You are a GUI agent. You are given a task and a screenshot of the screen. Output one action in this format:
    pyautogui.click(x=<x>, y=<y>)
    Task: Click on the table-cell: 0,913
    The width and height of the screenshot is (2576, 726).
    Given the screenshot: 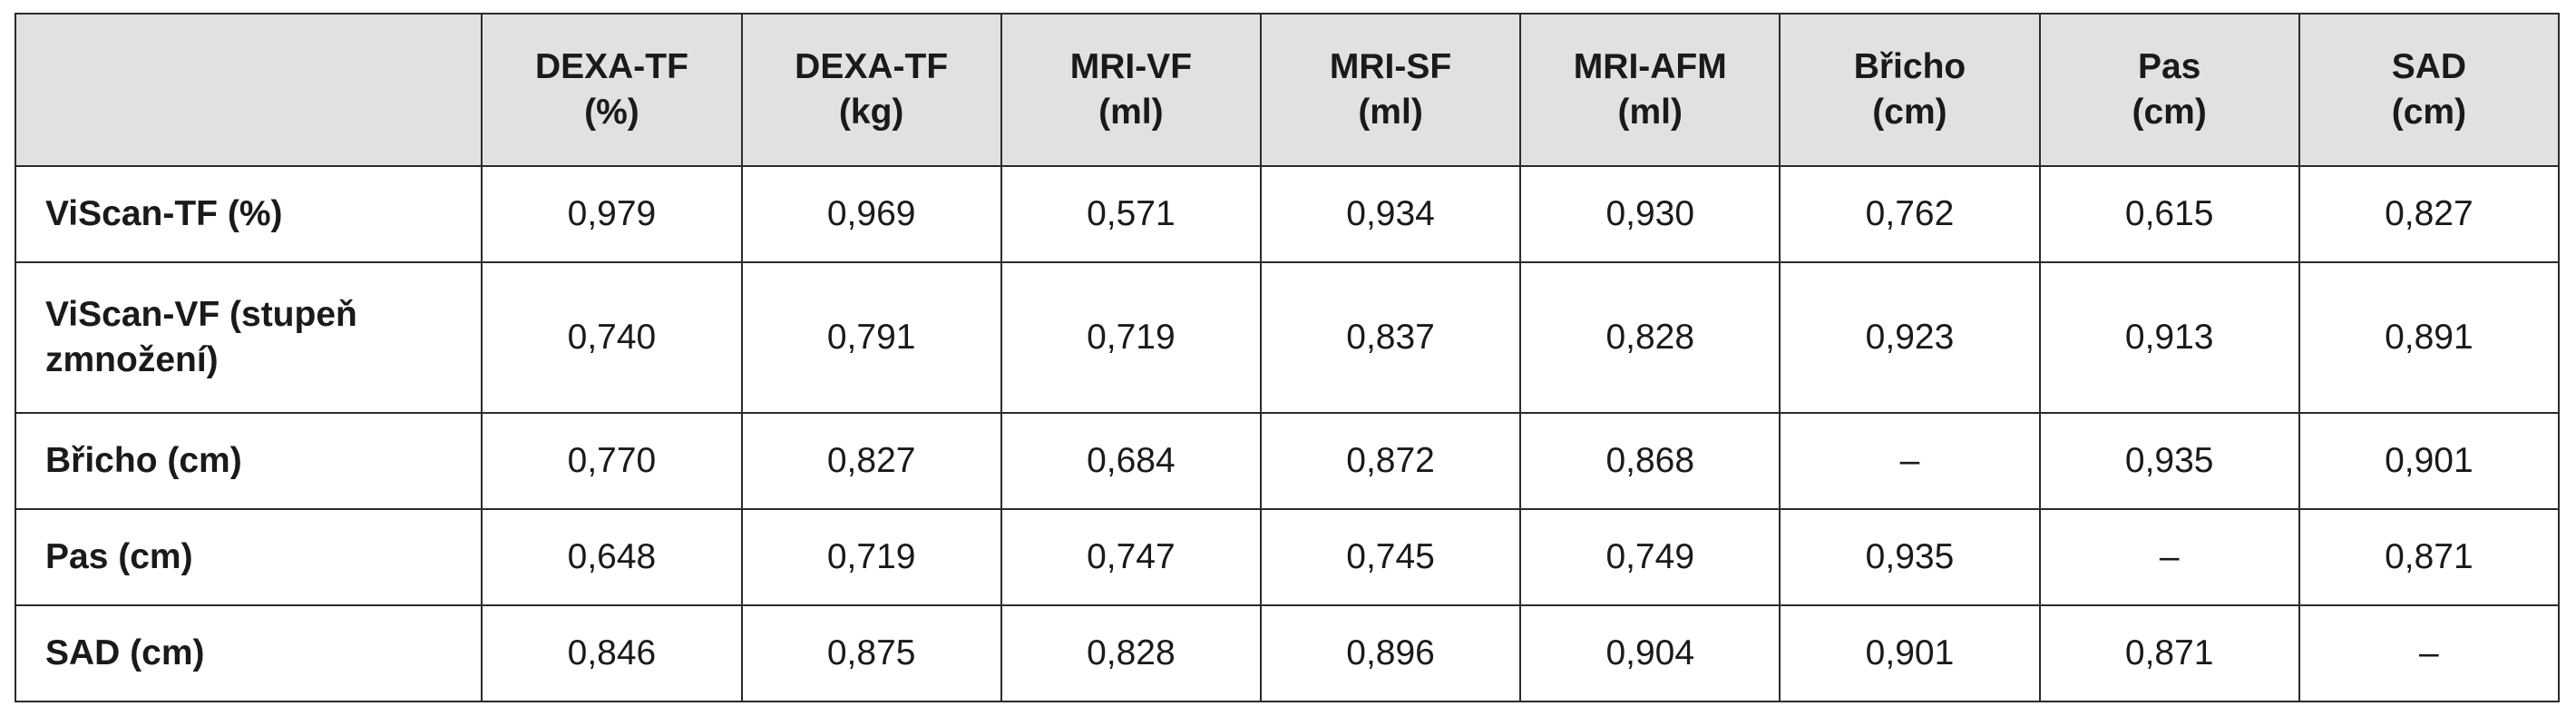 What is the action you would take?
    pyautogui.click(x=2169, y=337)
    